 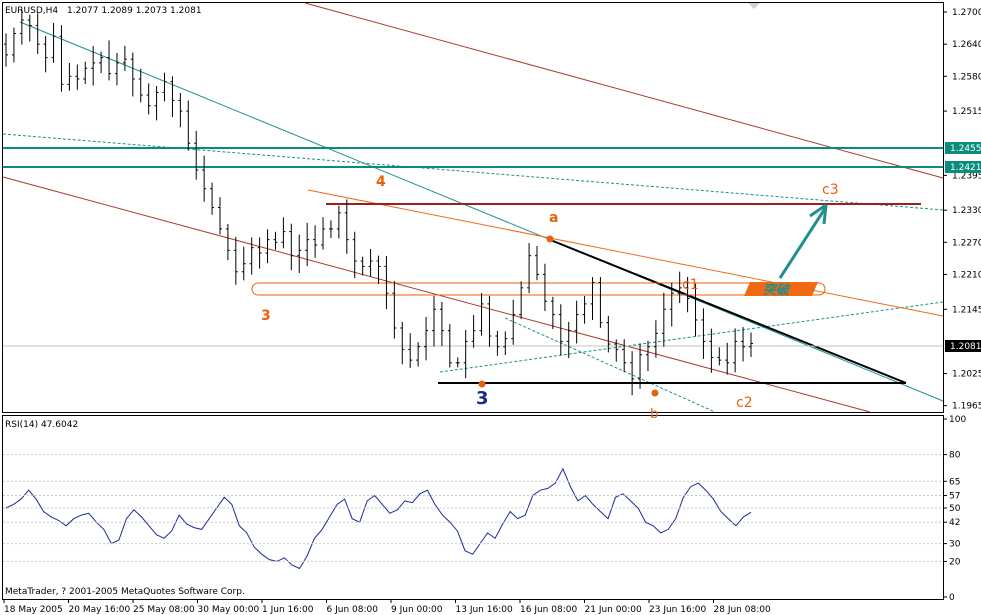 I want to click on rsi-tick-label: 42, so click(x=954, y=523).